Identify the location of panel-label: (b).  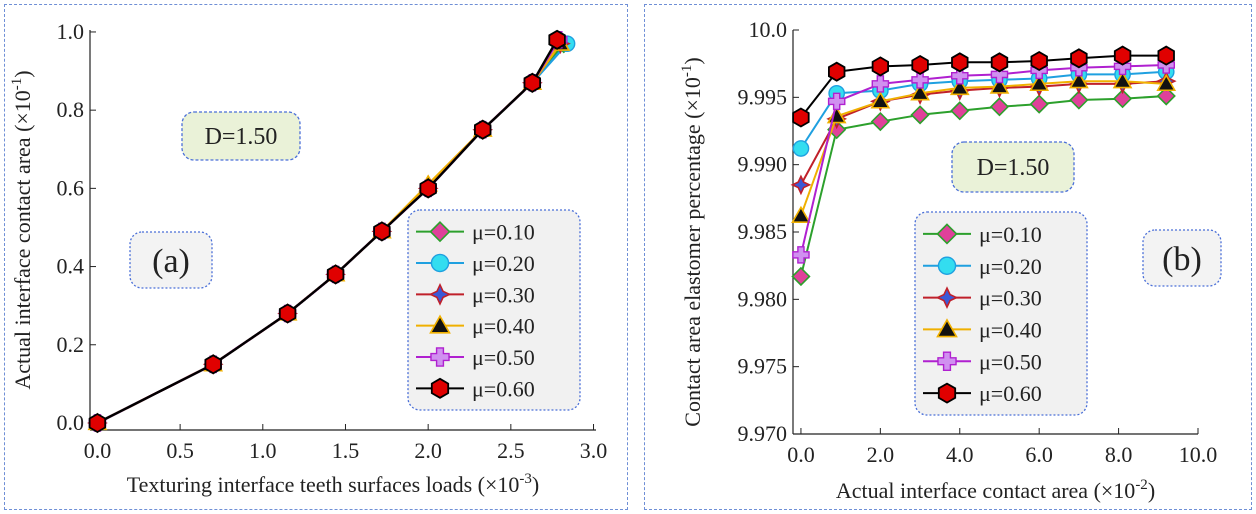
(1182, 259).